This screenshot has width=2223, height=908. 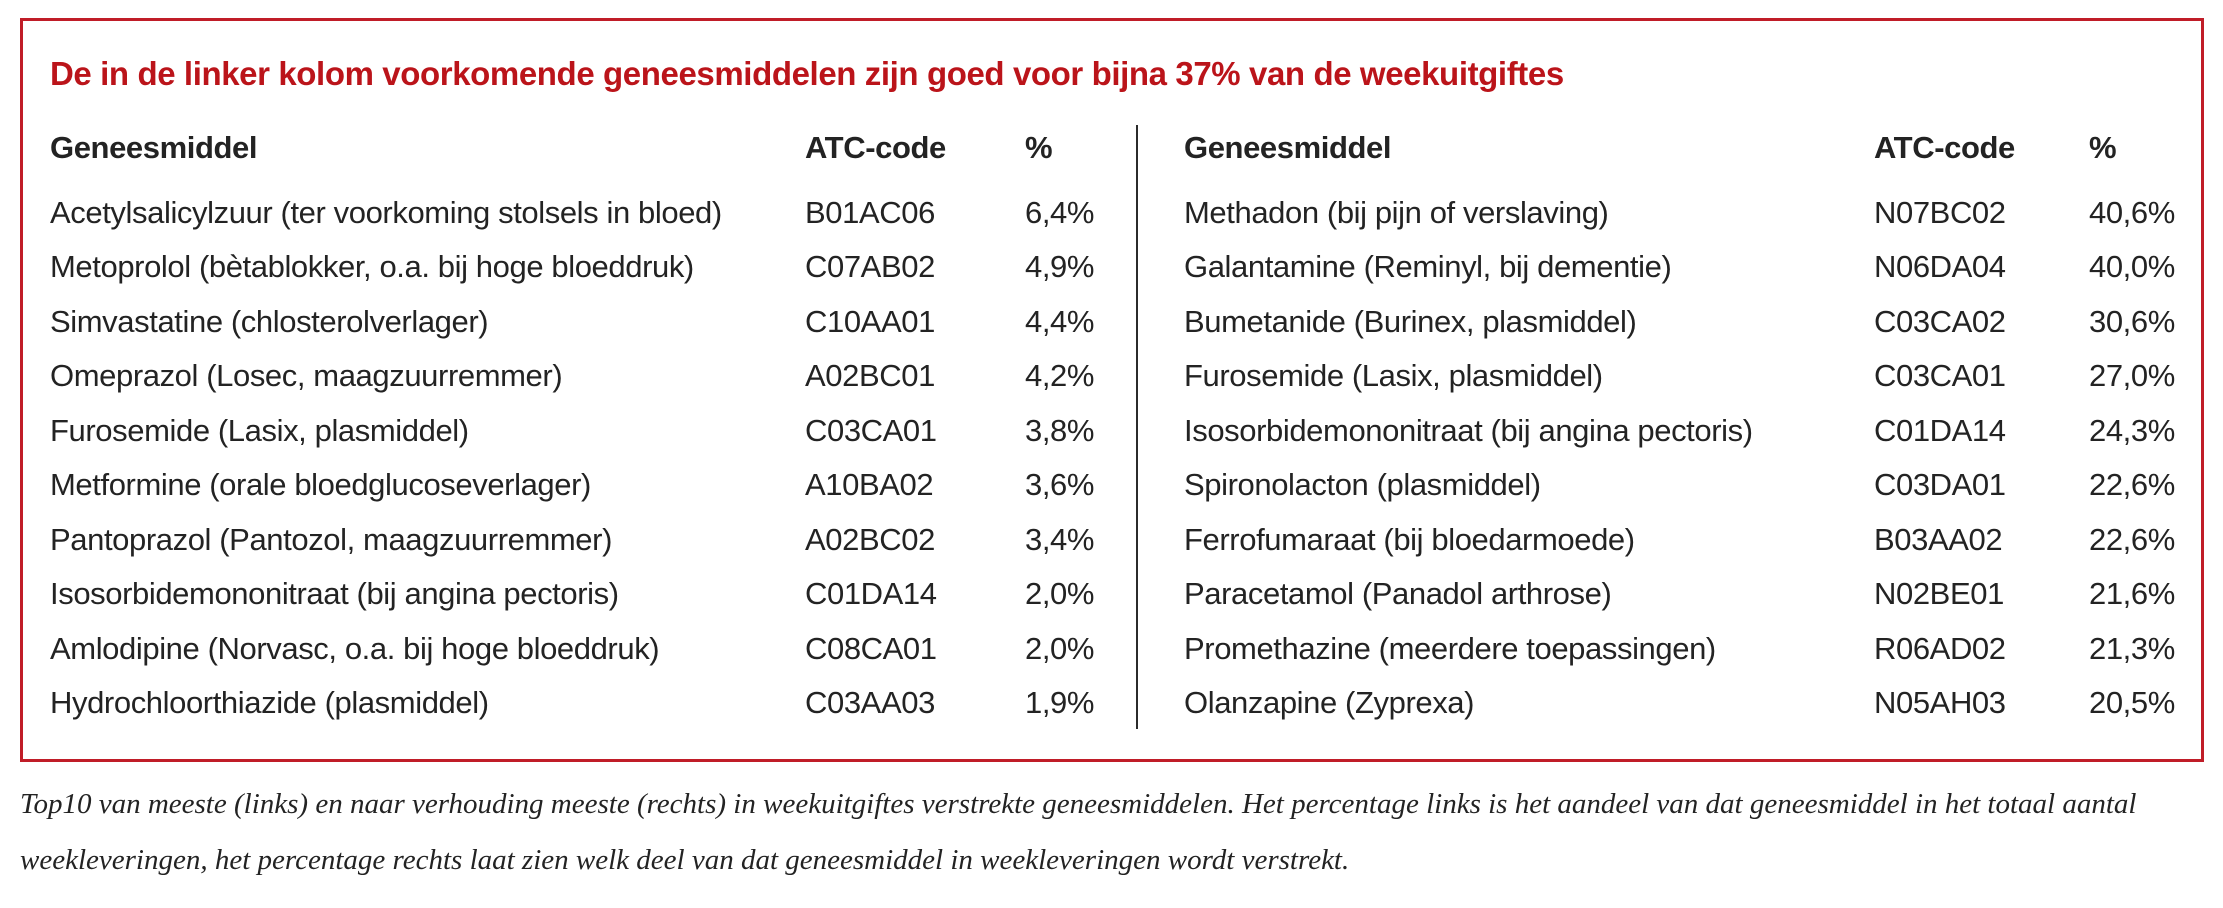 What do you see at coordinates (869, 485) in the screenshot?
I see `cell-atc-code: A10BA02` at bounding box center [869, 485].